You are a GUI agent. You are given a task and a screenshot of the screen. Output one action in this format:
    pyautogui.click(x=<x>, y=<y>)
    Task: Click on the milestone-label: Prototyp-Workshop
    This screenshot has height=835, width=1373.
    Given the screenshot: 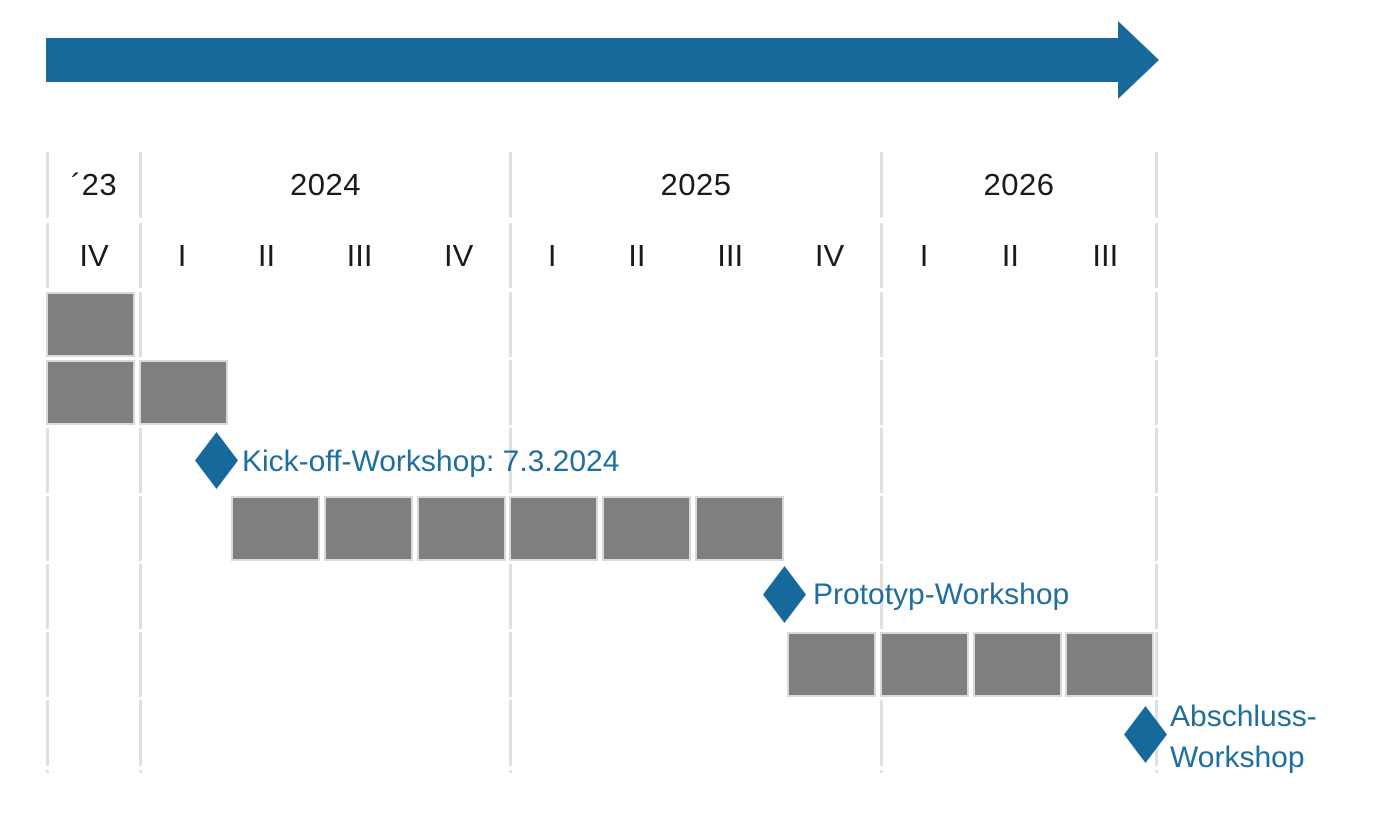 What is the action you would take?
    pyautogui.click(x=941, y=594)
    